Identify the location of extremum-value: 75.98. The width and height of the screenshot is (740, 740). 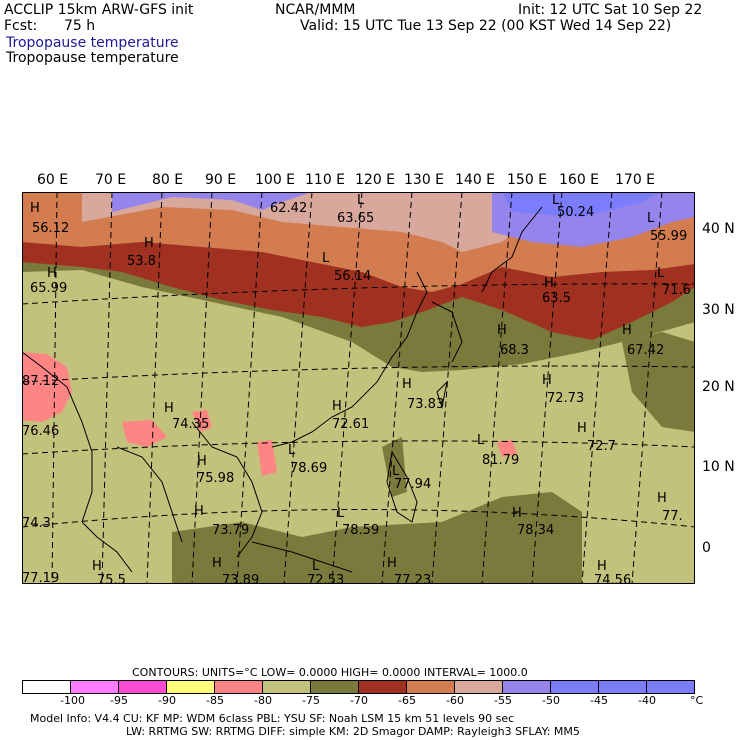
(215, 478).